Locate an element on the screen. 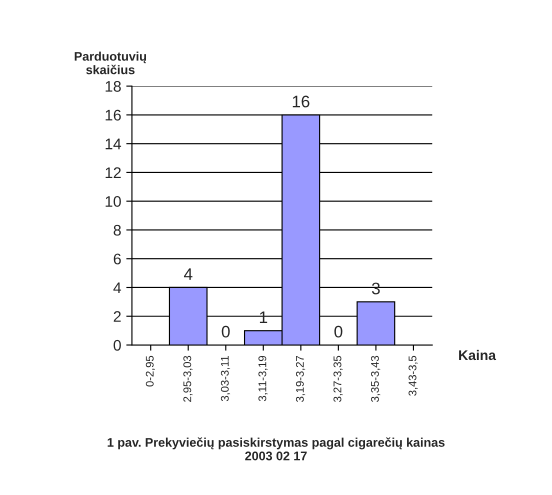 The image size is (552, 495). y-tick-label: 18 is located at coordinates (113, 86).